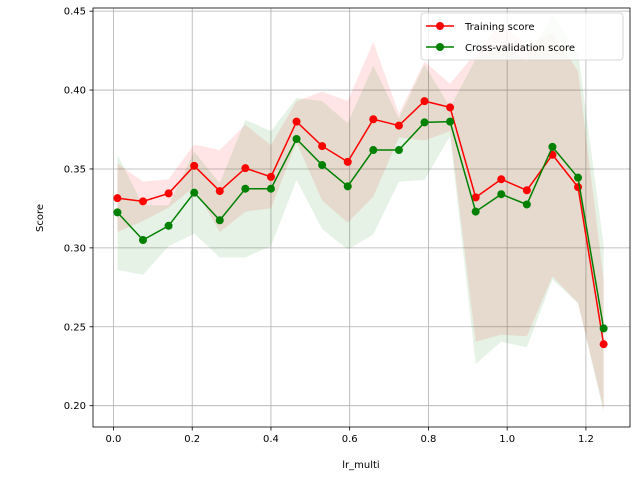  Describe the element at coordinates (499, 27) in the screenshot. I see `legend-label-0: Training score` at that location.